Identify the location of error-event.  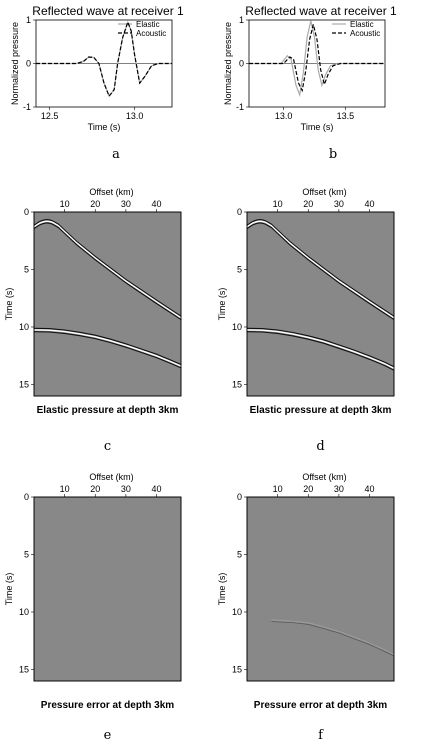
(333, 637).